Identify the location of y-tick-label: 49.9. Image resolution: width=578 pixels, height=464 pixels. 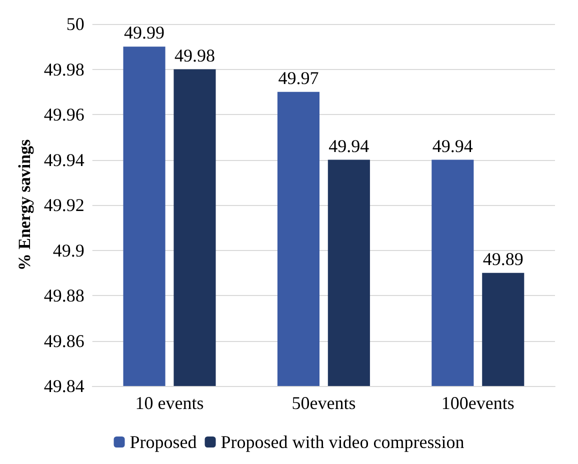
(68, 250).